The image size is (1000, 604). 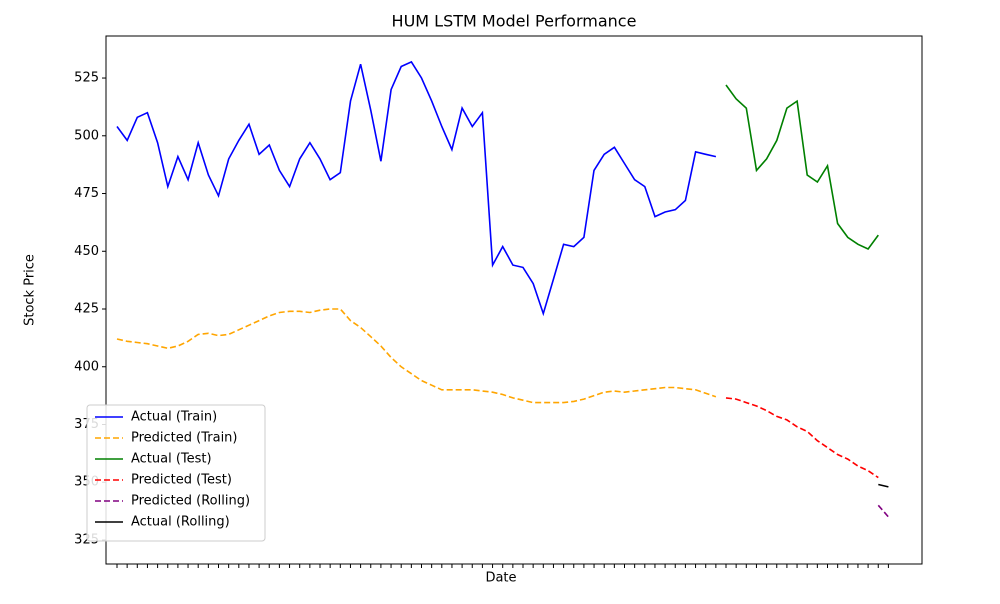 I want to click on legend-label: Actual (Test), so click(x=171, y=459).